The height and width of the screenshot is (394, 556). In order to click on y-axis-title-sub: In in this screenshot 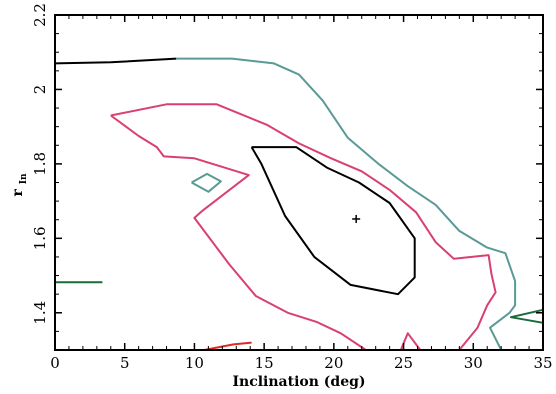, I will do `click(24, 178)`.